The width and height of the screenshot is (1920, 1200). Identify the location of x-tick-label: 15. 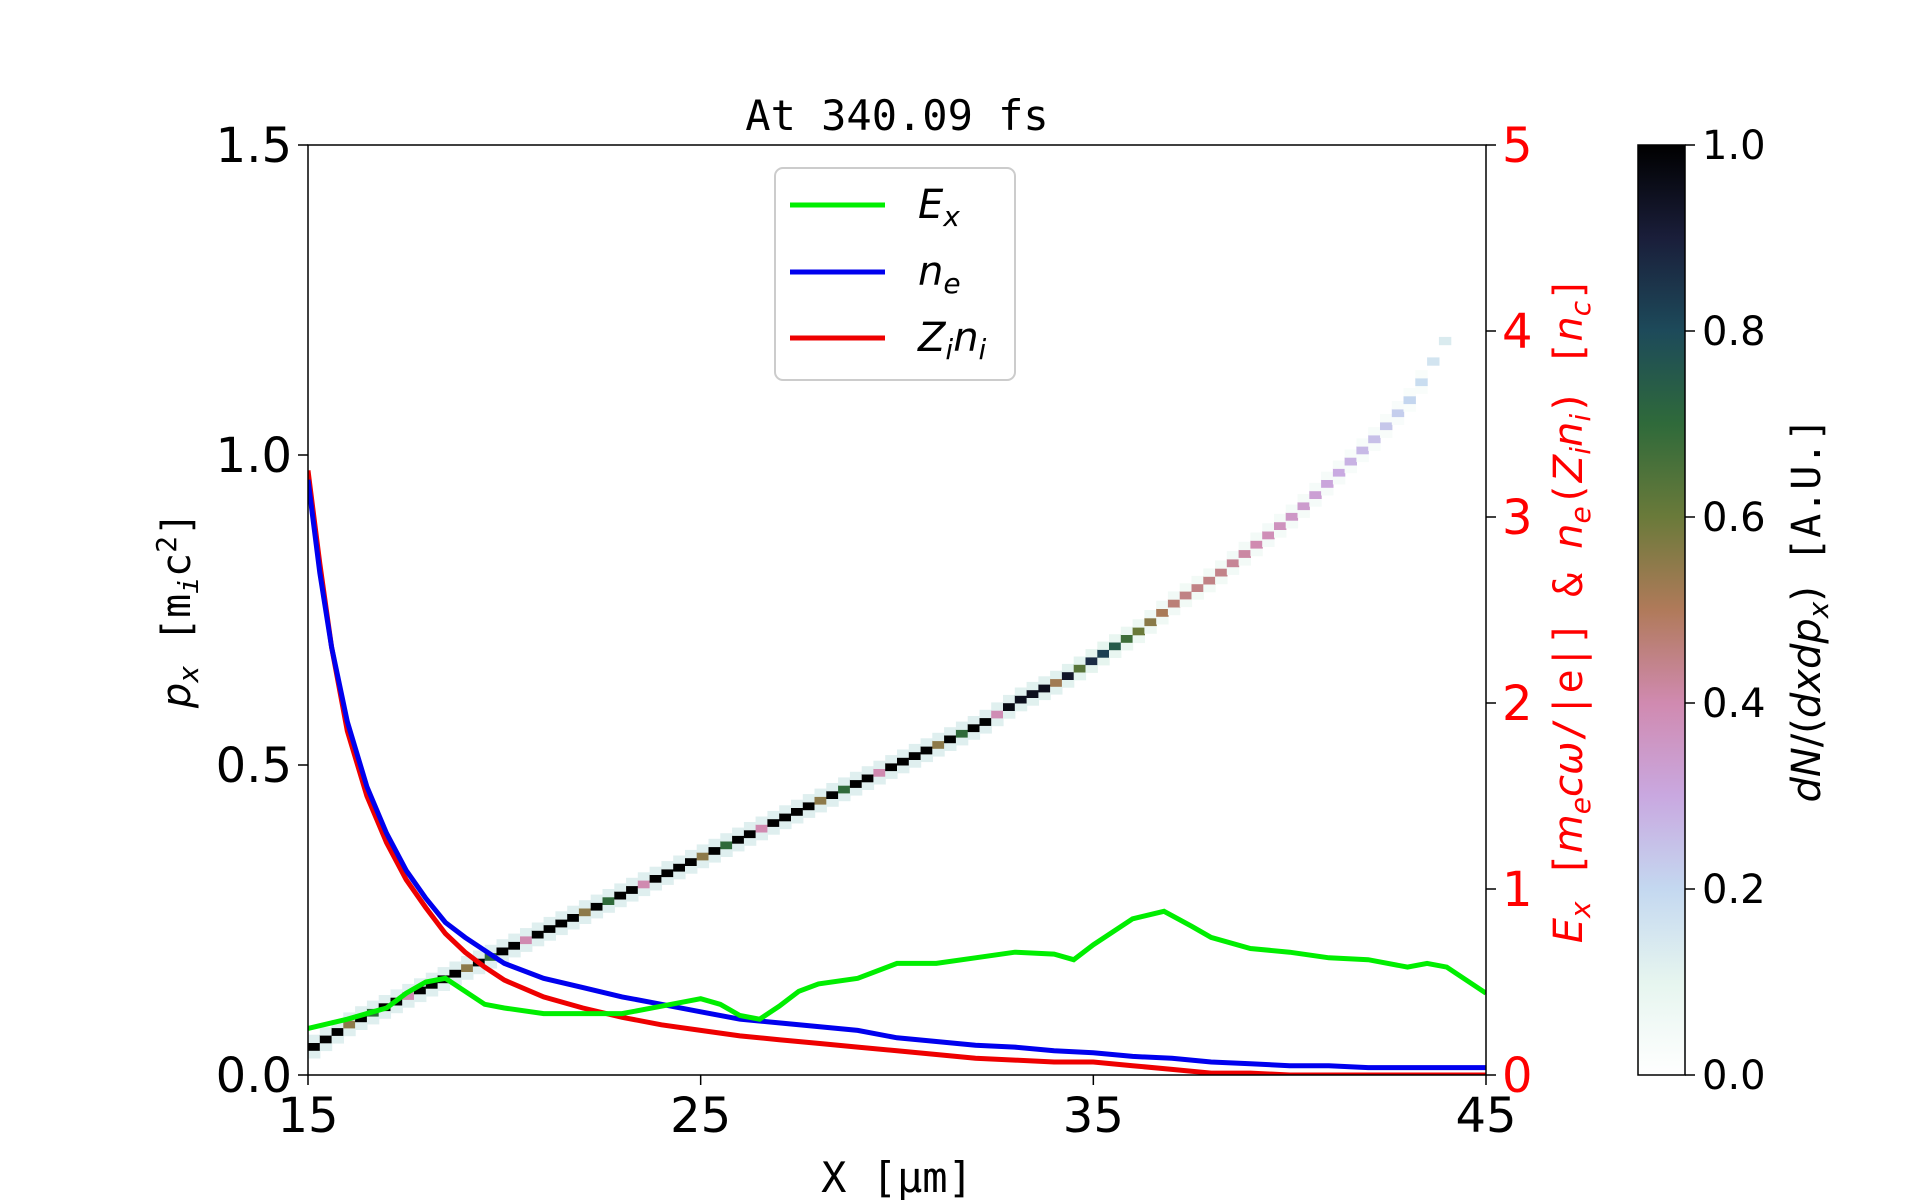
(307, 1116).